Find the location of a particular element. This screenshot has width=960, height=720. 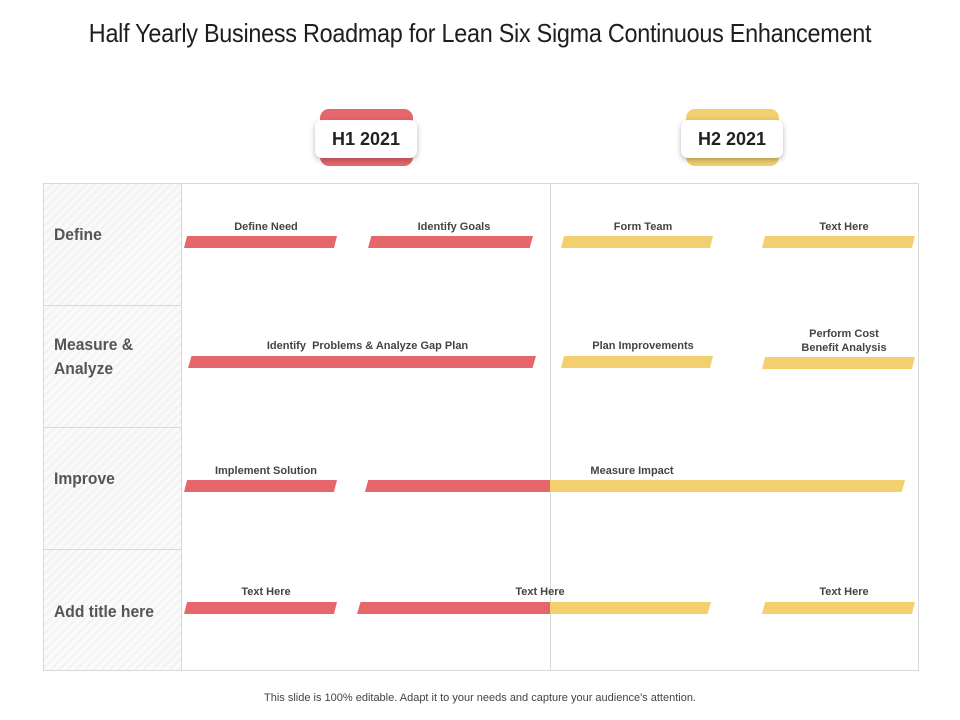

task-label-identify-problems: Identify Problems & Analyze Gap Plan is located at coordinates (367, 346).